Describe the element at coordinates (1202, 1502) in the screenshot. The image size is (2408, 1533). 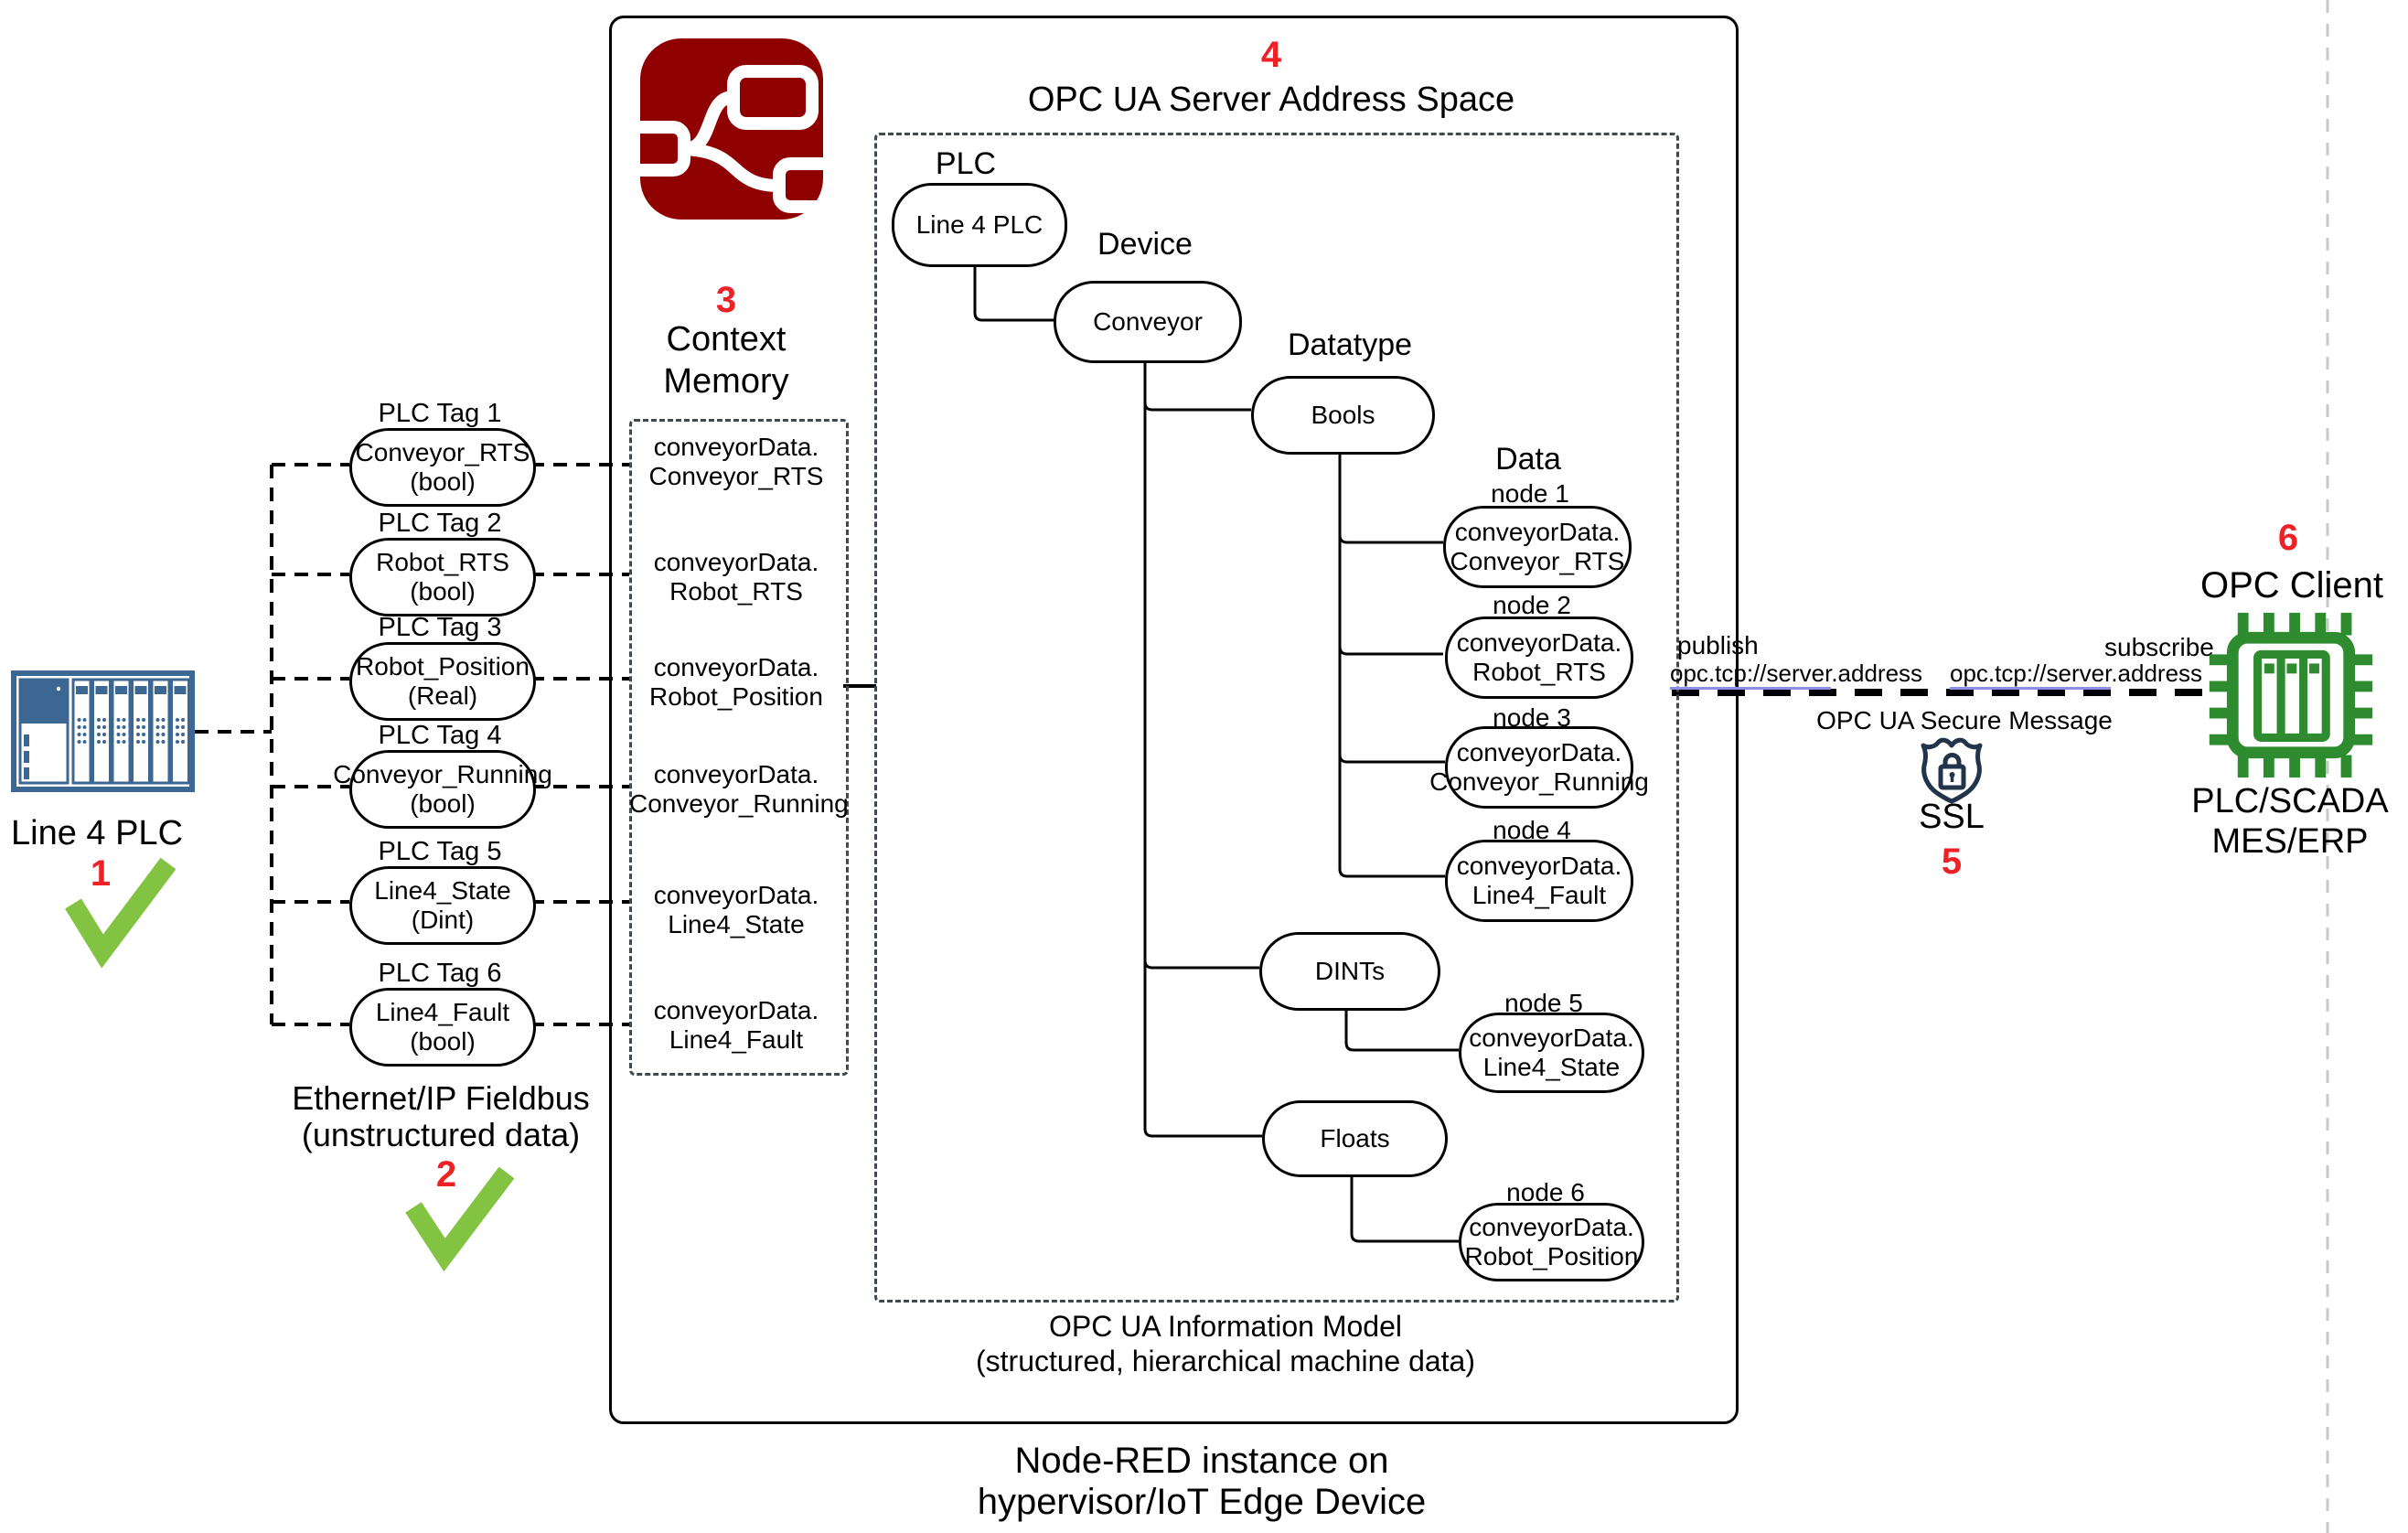
I see `instance-caption-line2: hypervisor/IoT Edge Device` at that location.